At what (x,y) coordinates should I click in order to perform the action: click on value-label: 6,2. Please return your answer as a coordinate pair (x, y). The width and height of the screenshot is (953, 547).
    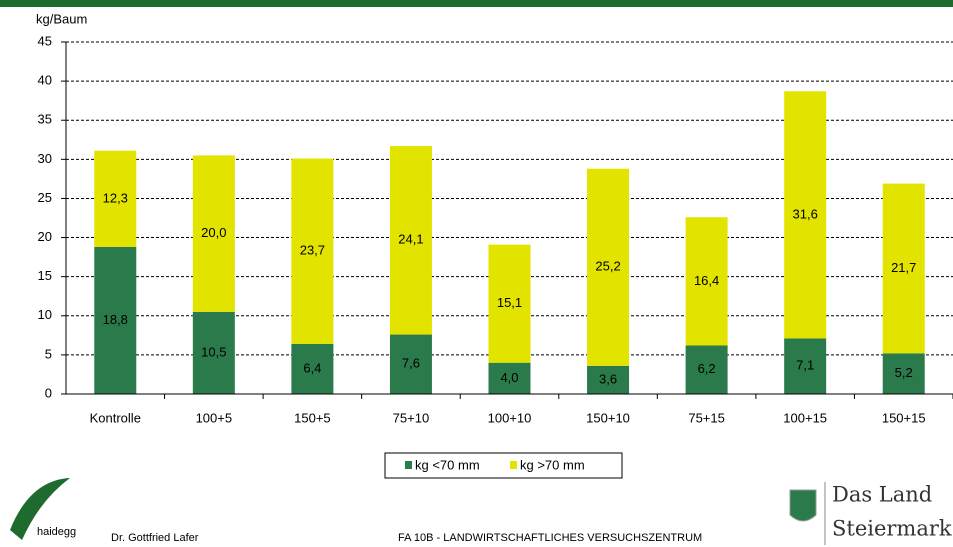
    Looking at the image, I should click on (707, 368).